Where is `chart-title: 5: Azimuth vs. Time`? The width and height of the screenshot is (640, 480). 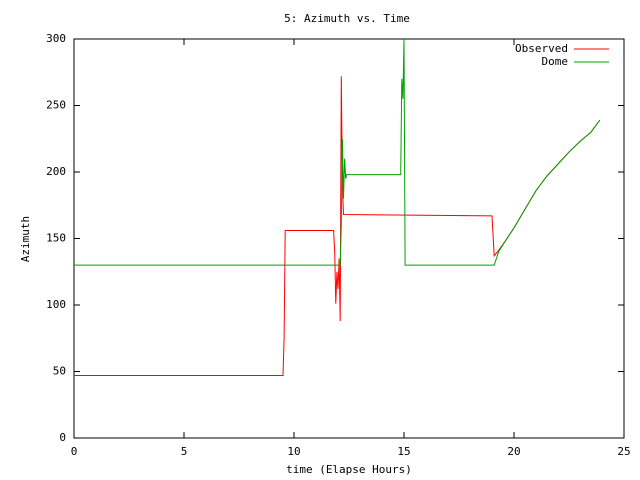
chart-title: 5: Azimuth vs. Time is located at coordinates (347, 18).